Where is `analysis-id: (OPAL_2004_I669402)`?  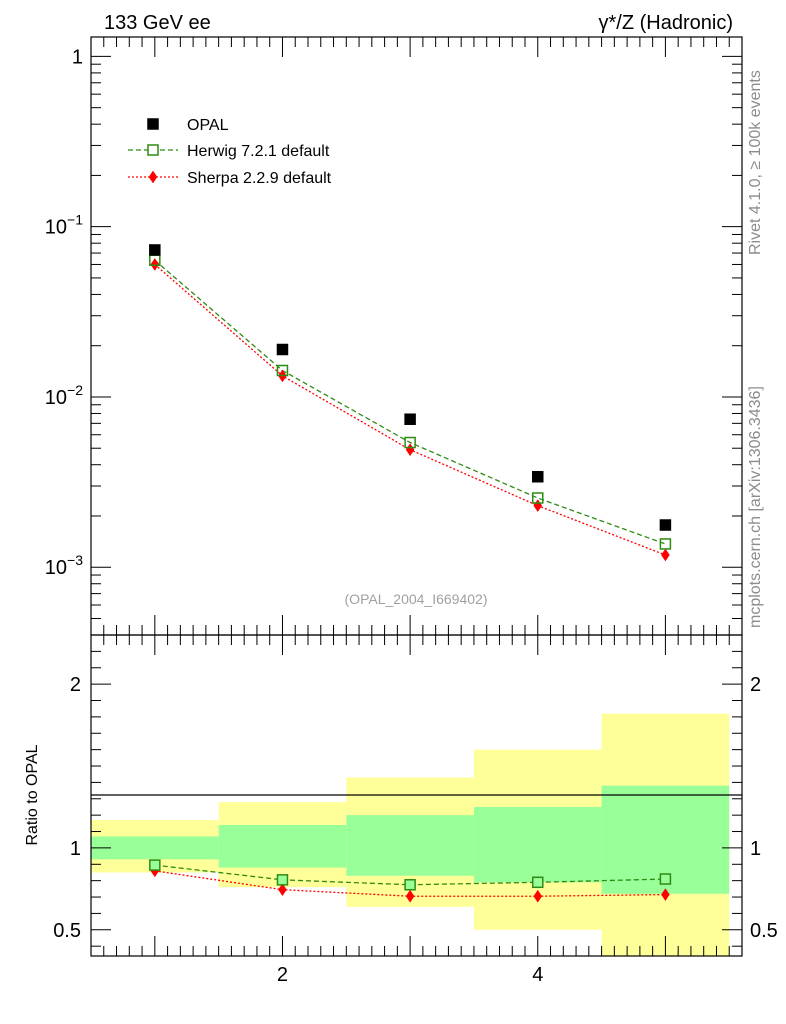
analysis-id: (OPAL_2004_I669402) is located at coordinates (416, 599).